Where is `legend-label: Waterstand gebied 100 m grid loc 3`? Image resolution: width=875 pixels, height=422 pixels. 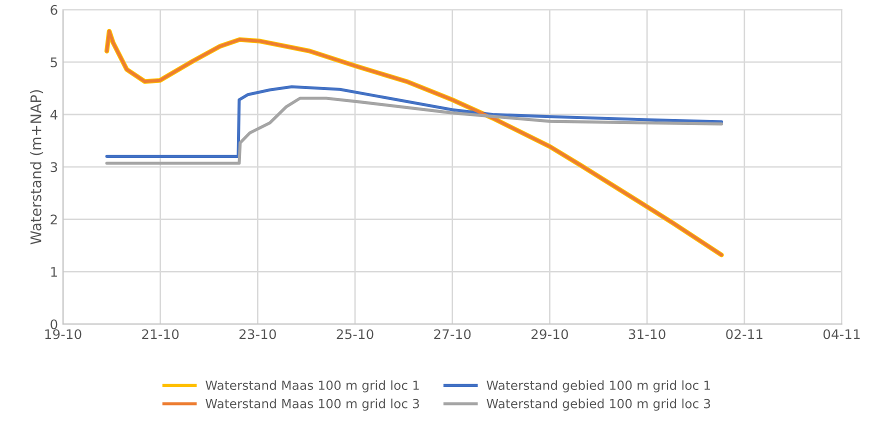
legend-label: Waterstand gebied 100 m grid loc 3 is located at coordinates (598, 404).